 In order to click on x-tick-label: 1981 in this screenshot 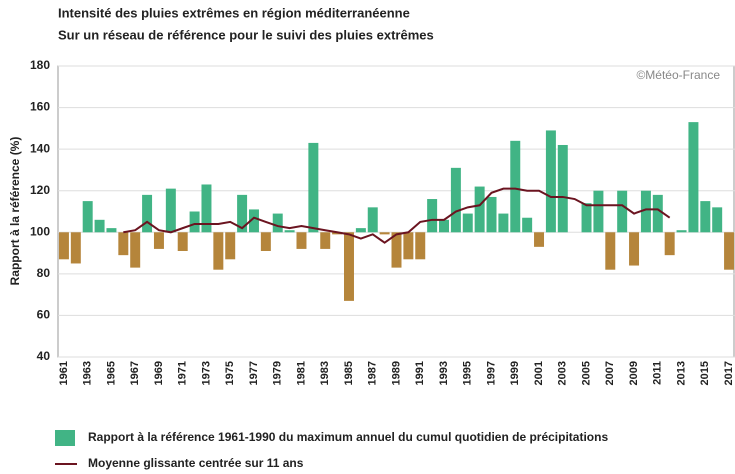, I will do `click(301, 373)`.